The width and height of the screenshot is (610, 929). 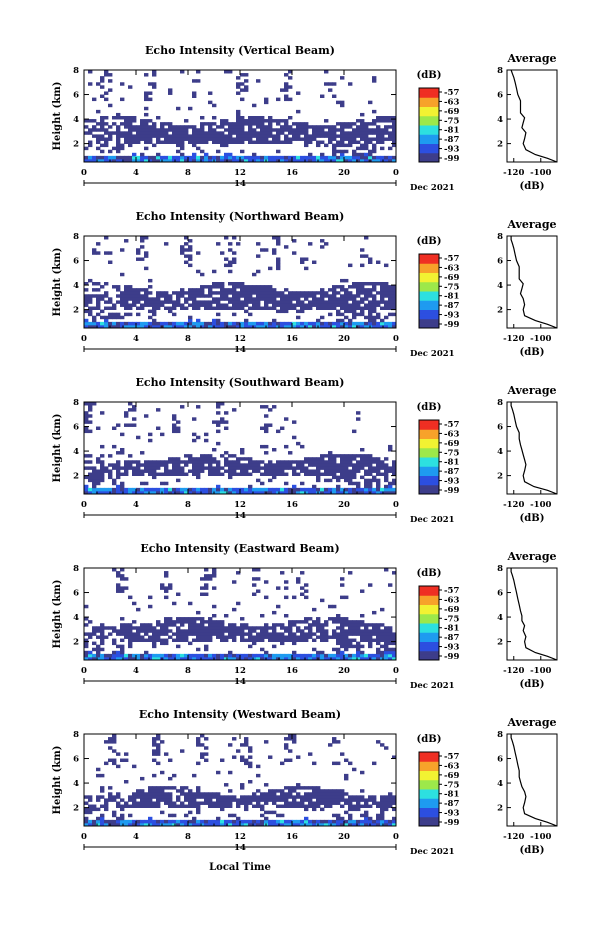 I want to click on y-tick-label: 2, so click(x=76, y=145).